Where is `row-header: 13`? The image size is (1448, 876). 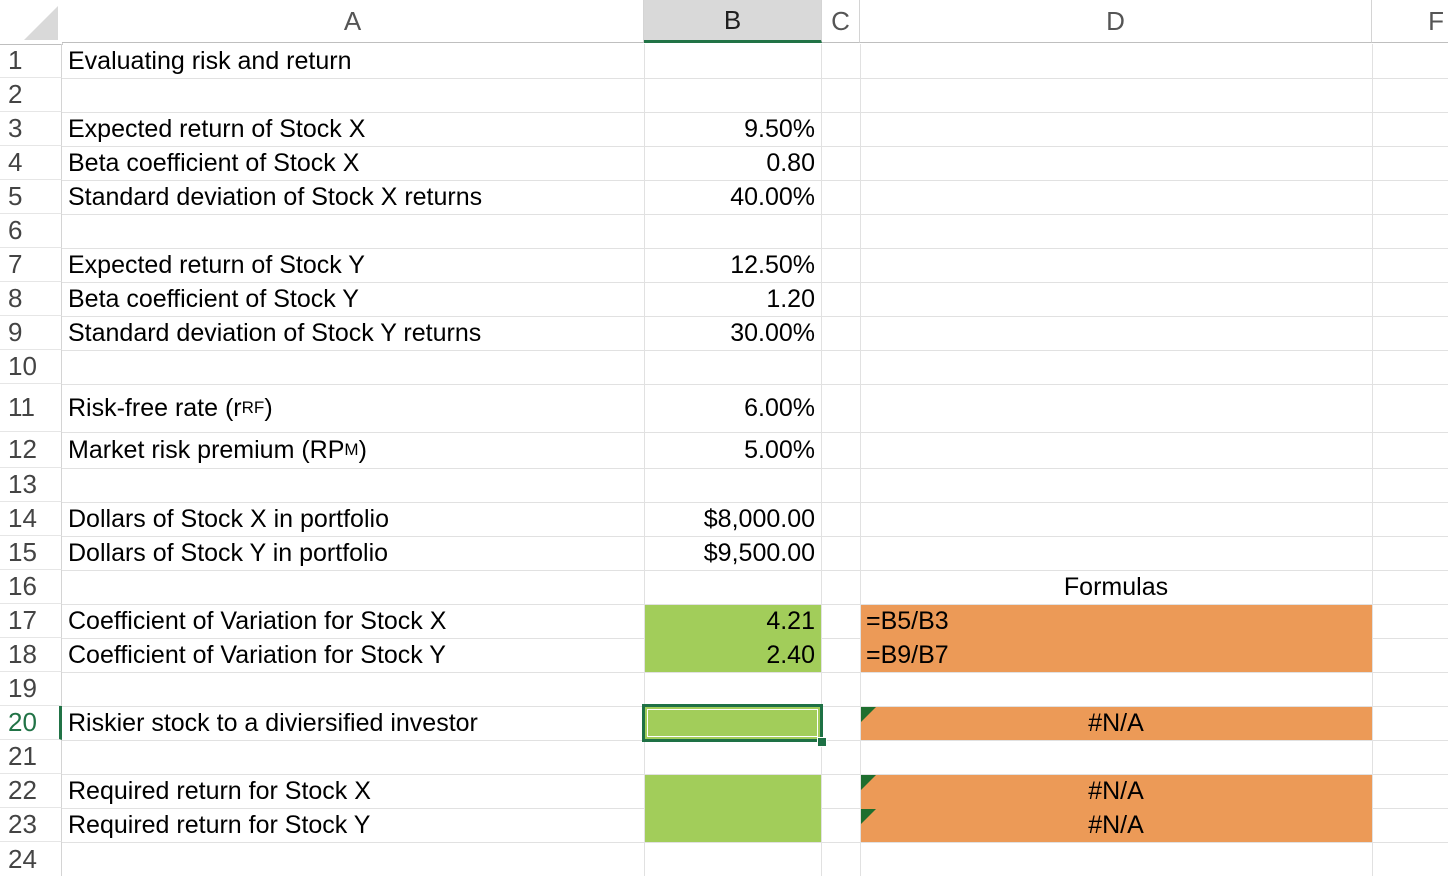
row-header: 13 is located at coordinates (31, 485).